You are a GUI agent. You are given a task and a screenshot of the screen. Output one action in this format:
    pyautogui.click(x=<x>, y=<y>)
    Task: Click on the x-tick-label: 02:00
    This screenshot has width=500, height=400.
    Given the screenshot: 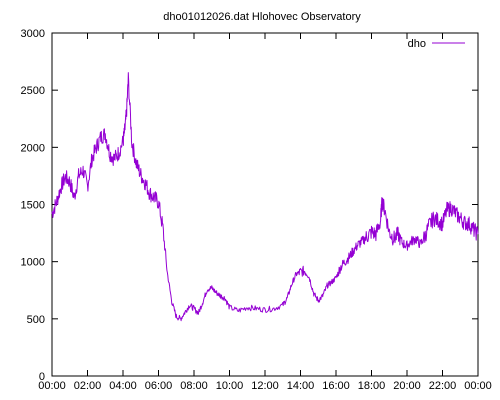 What is the action you would take?
    pyautogui.click(x=88, y=386)
    